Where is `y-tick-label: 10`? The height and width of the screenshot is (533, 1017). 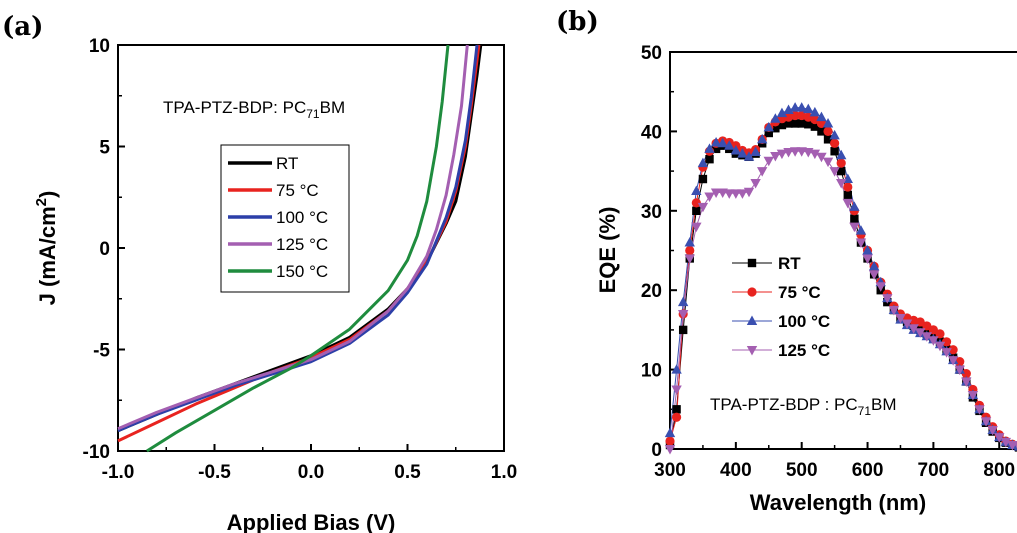
y-tick-label: 10 is located at coordinates (99, 46).